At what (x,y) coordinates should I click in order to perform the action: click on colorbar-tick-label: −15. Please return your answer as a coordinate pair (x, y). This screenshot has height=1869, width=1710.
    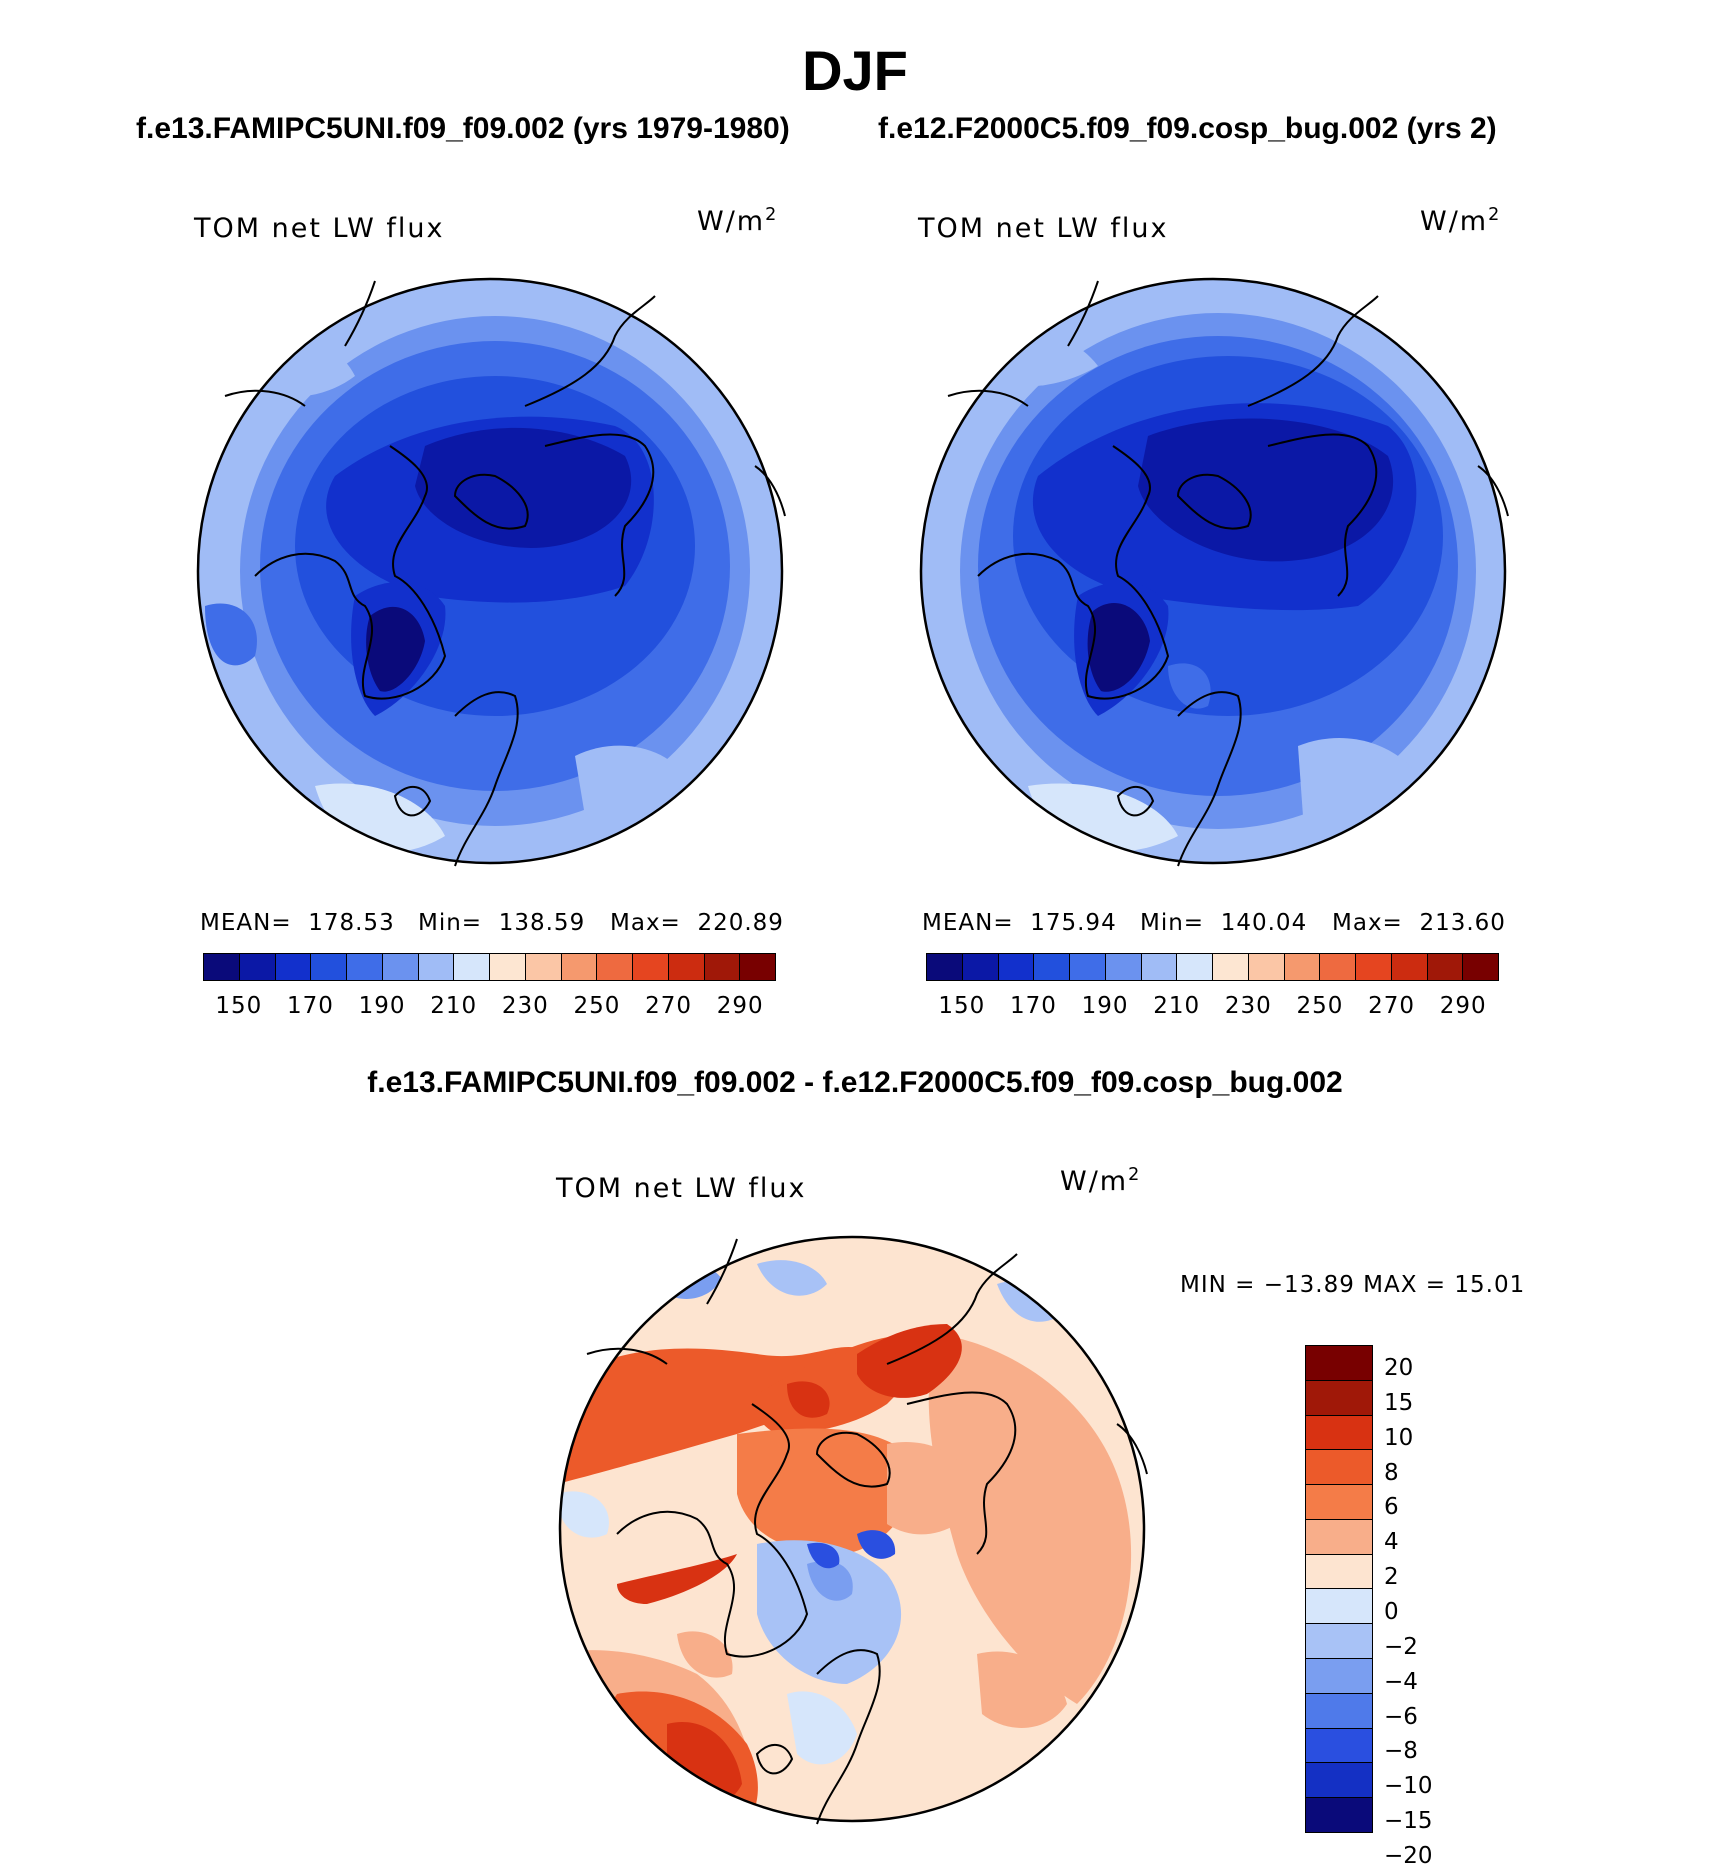
    Looking at the image, I should click on (1408, 1821).